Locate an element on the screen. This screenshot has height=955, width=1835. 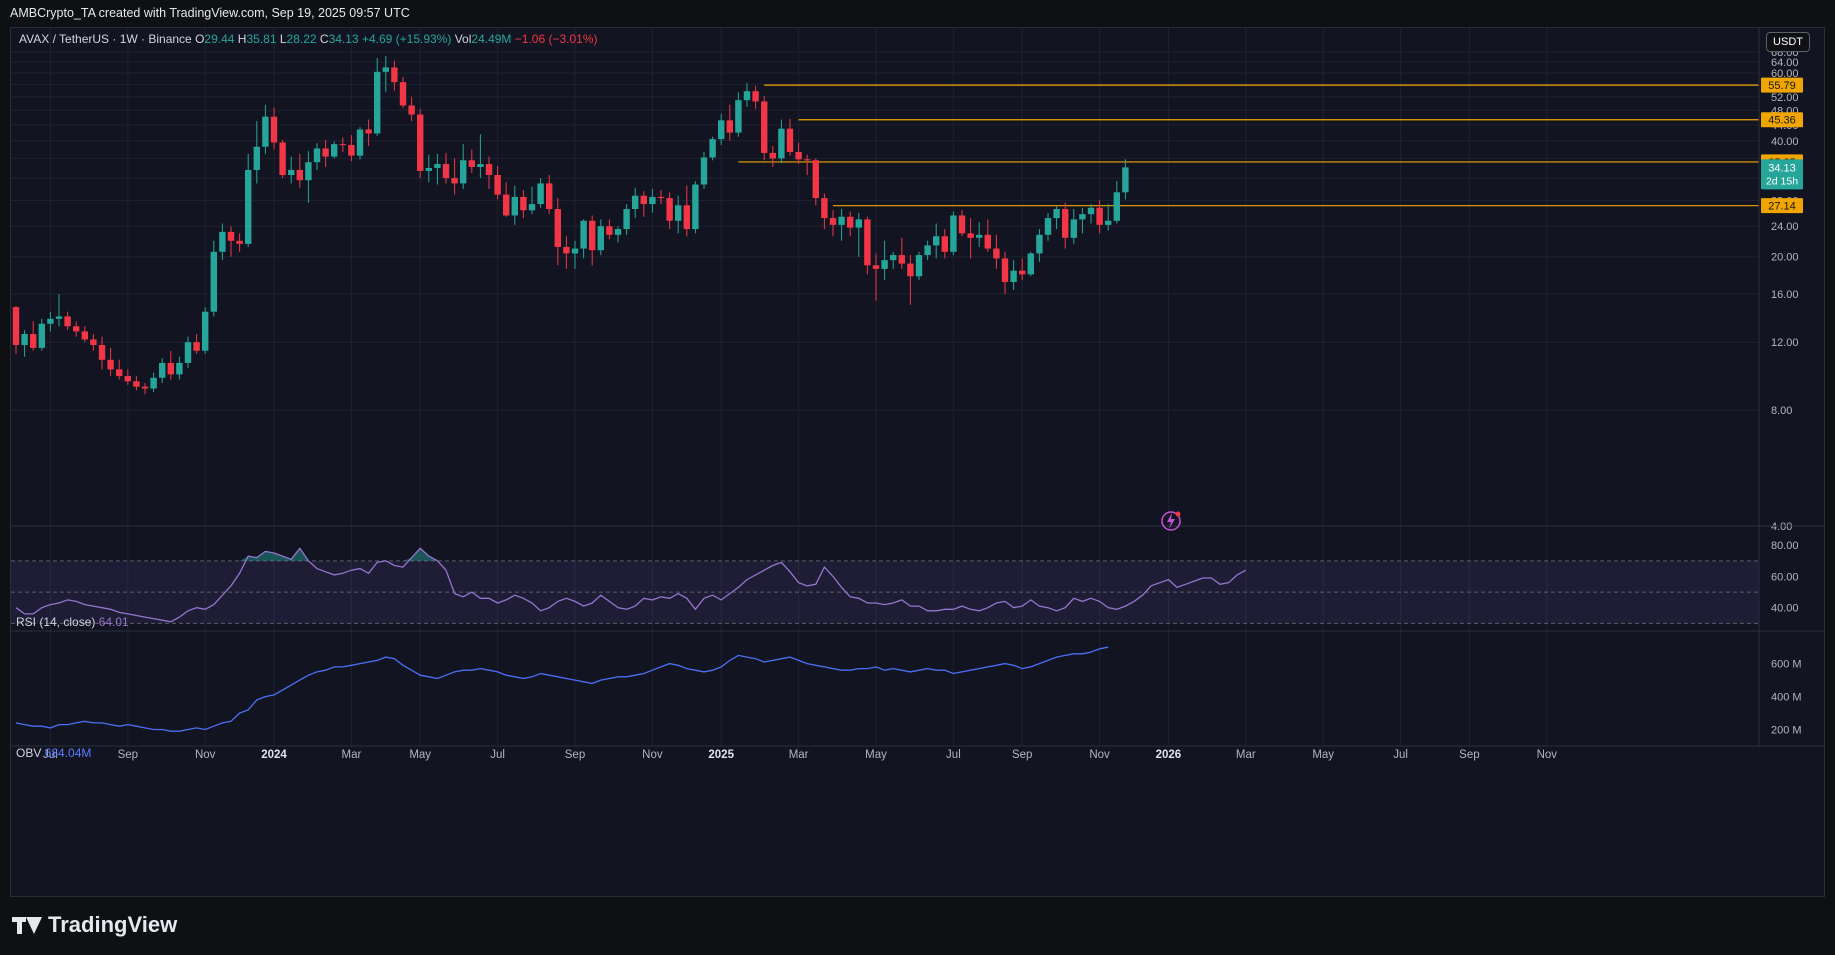
open-value: 29.44 is located at coordinates (219, 39).